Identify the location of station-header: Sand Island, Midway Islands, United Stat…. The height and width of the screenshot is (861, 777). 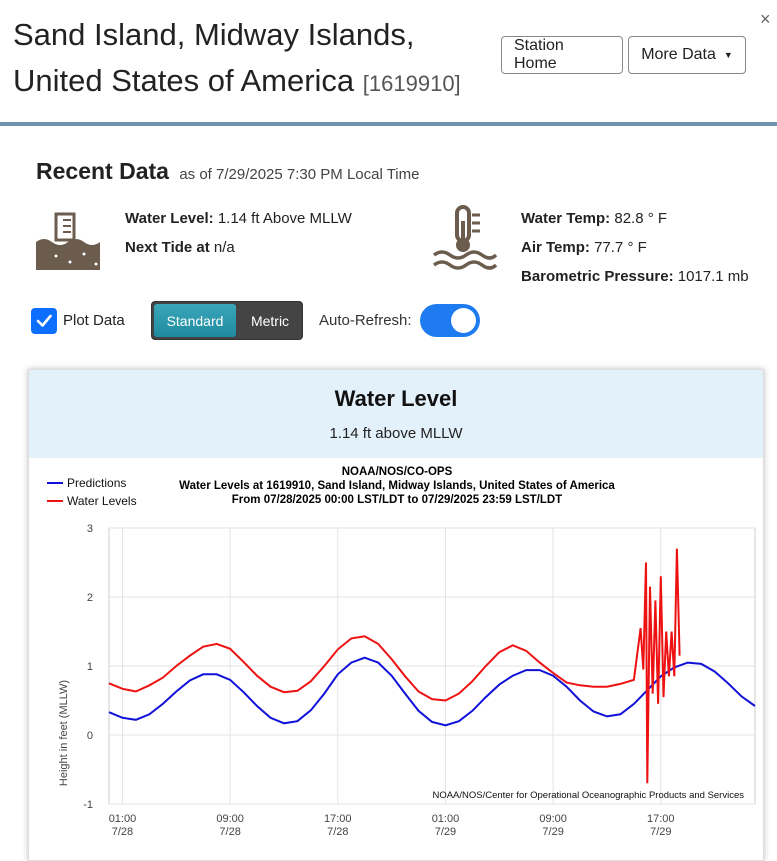
(388, 63).